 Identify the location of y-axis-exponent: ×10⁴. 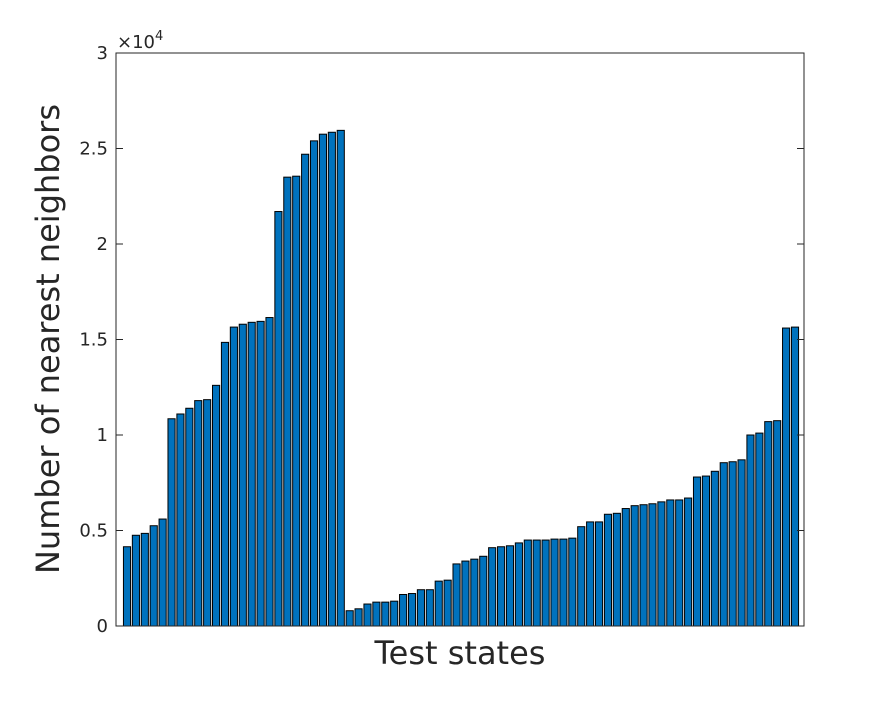
(140, 41).